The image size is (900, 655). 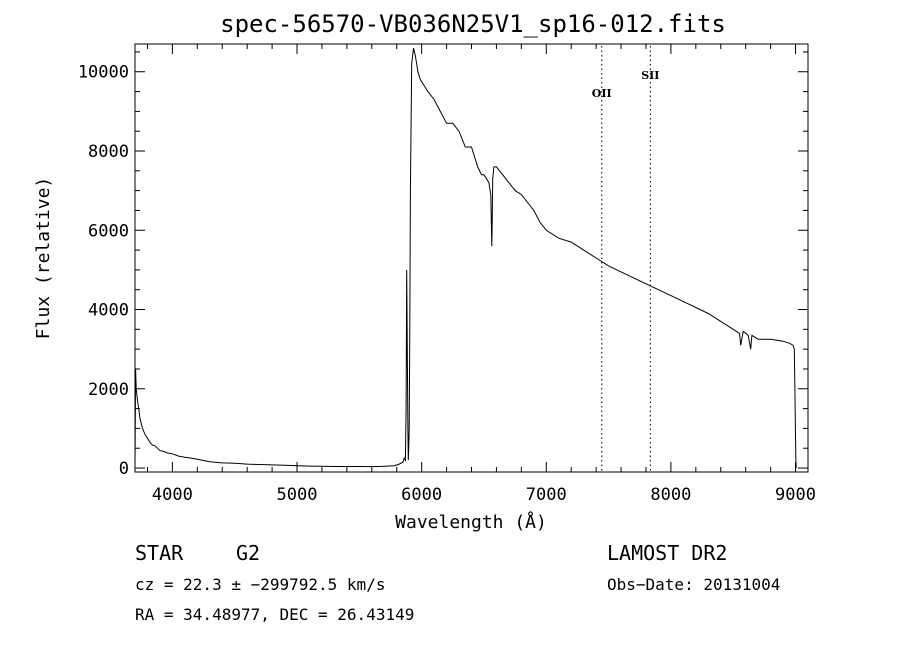 I want to click on x-tick-label: 4000, so click(x=172, y=495).